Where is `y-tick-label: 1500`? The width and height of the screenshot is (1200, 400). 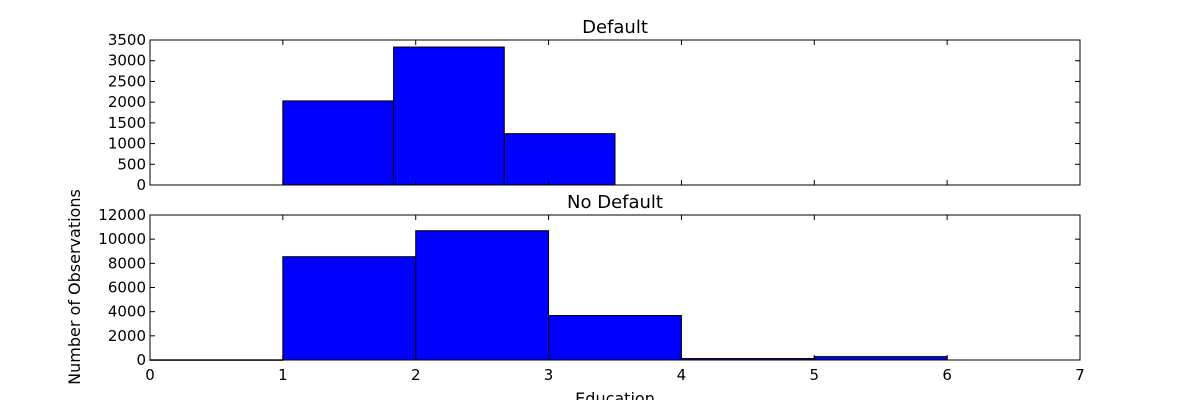
y-tick-label: 1500 is located at coordinates (127, 123).